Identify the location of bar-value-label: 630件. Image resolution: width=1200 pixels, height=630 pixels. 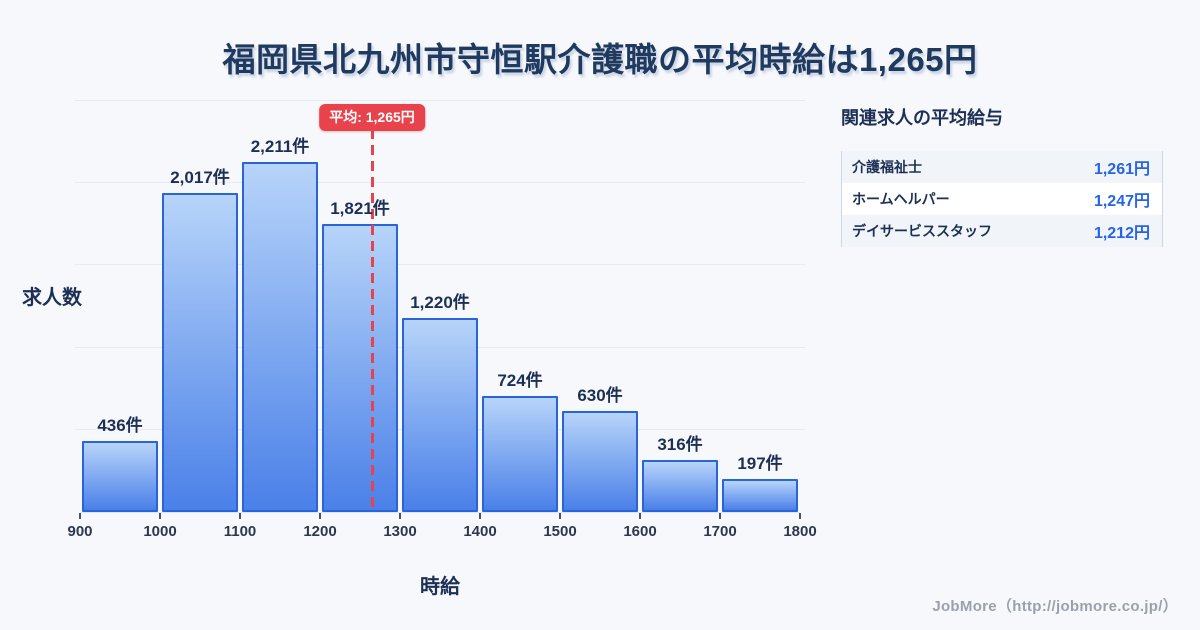
(600, 395).